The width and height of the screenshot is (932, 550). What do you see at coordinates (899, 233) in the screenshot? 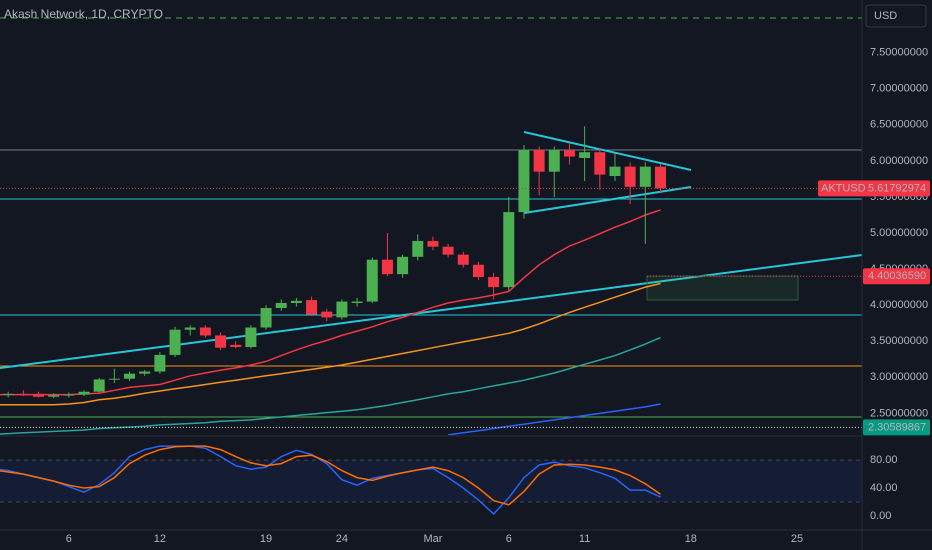
I see `y-tick-label: 5.00000000` at bounding box center [899, 233].